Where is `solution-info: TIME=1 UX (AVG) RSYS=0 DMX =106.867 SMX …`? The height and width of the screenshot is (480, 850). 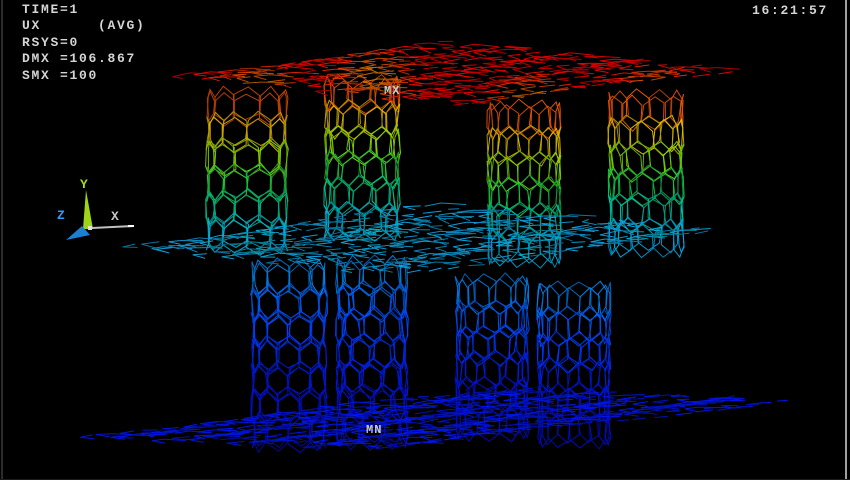 solution-info: TIME=1 UX (AVG) RSYS=0 DMX =106.867 SMX … is located at coordinates (84, 43).